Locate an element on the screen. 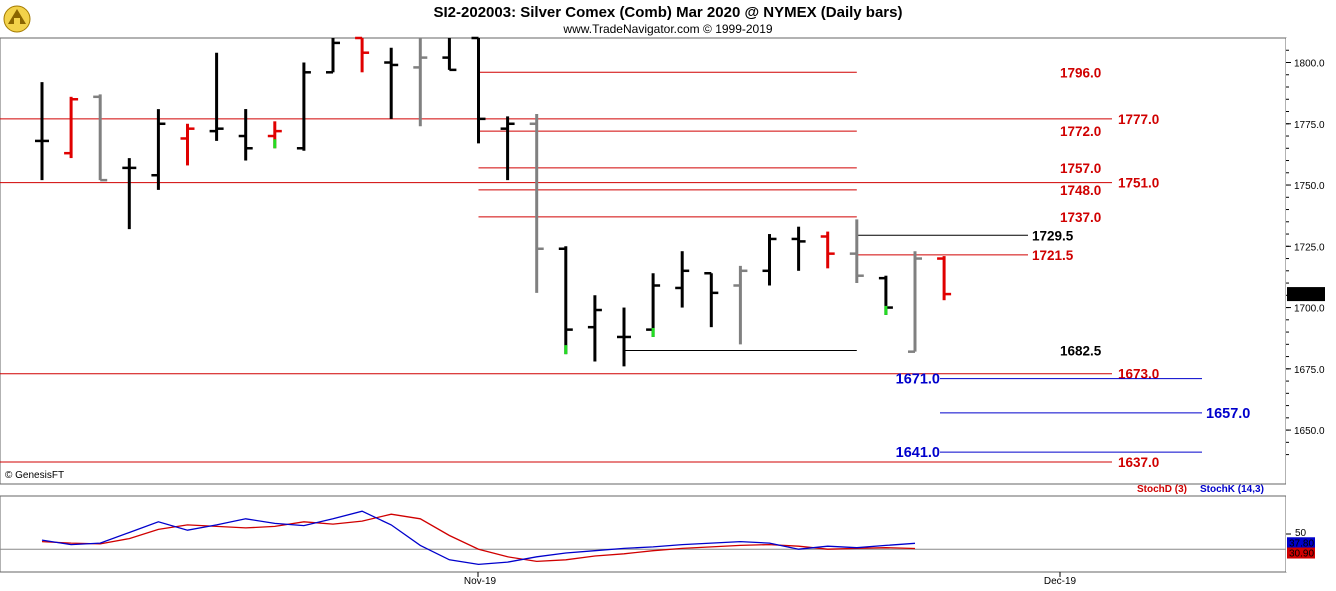  y-label-1800.0: 1800.0 is located at coordinates (1309, 64).